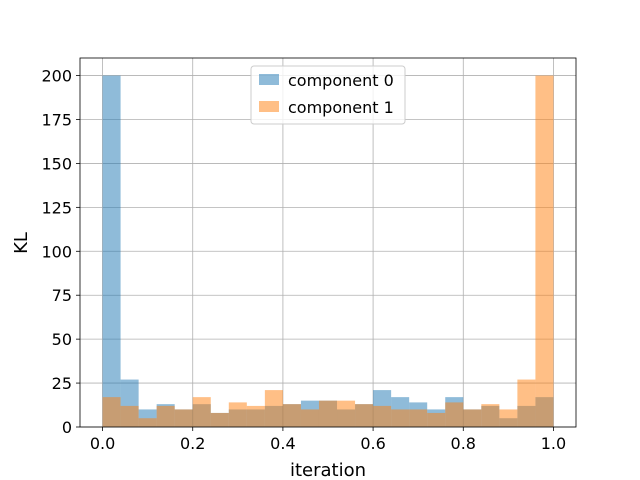 This screenshot has height=480, width=640. Describe the element at coordinates (56, 207) in the screenshot. I see `y-tick-label: 125` at that location.